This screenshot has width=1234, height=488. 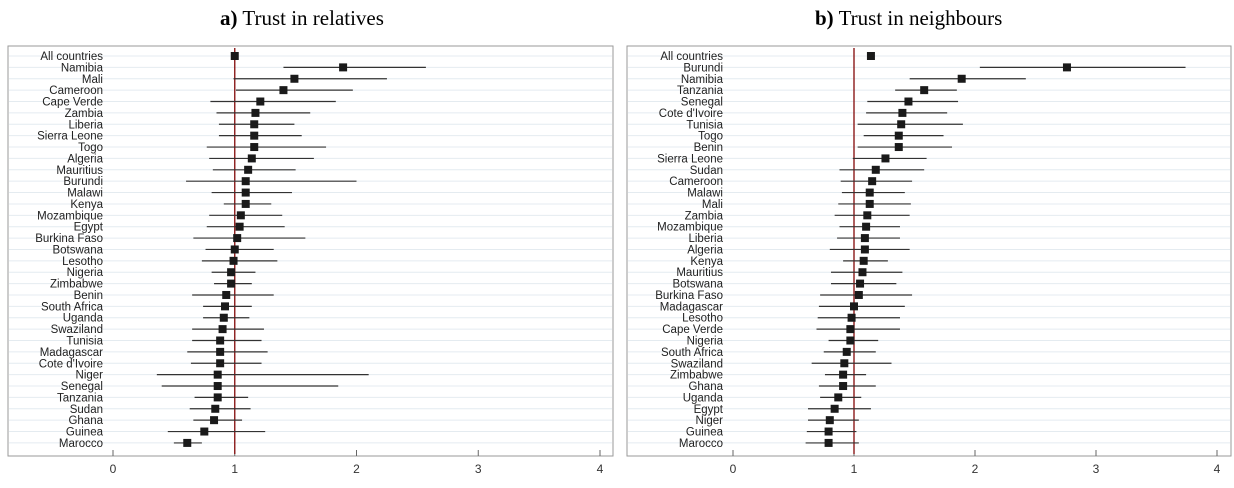 I want to click on row-label: Zambia, so click(x=84, y=114).